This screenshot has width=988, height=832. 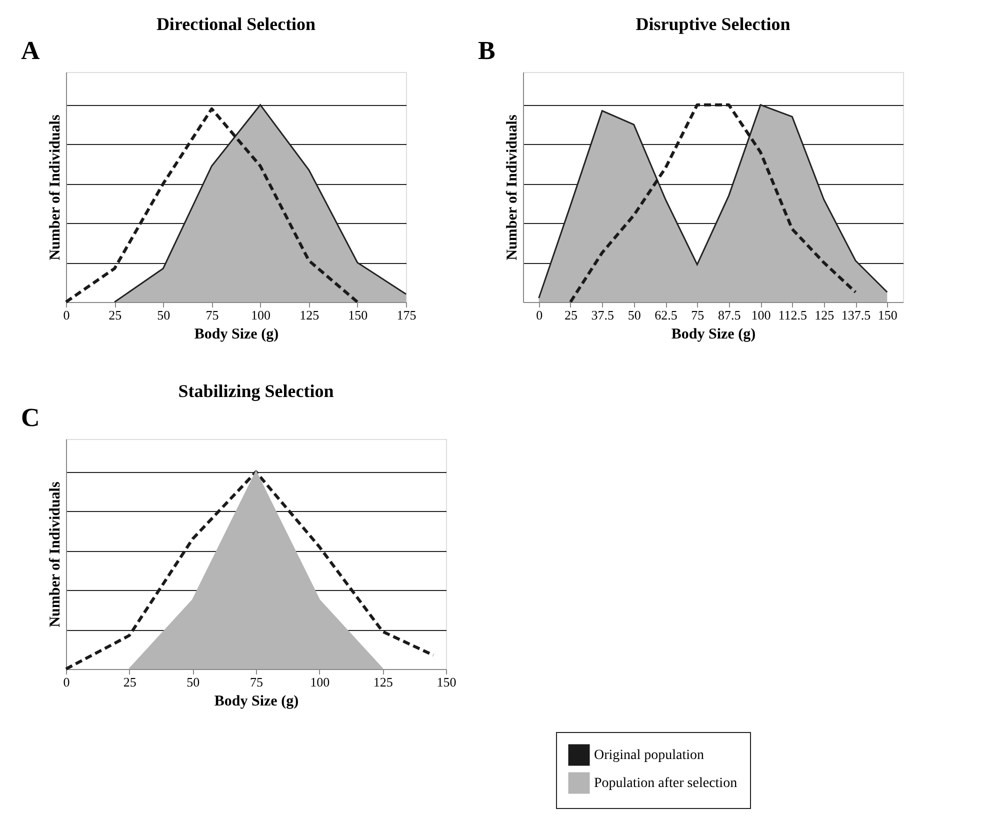 I want to click on chart-title: Disruptive Selection, so click(x=713, y=24).